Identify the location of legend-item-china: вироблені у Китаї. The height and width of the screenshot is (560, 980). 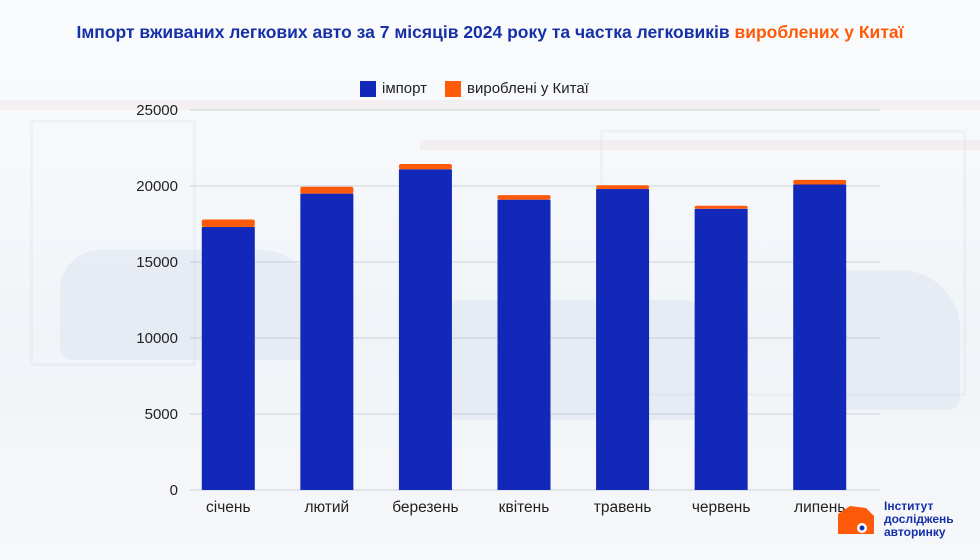
(517, 88).